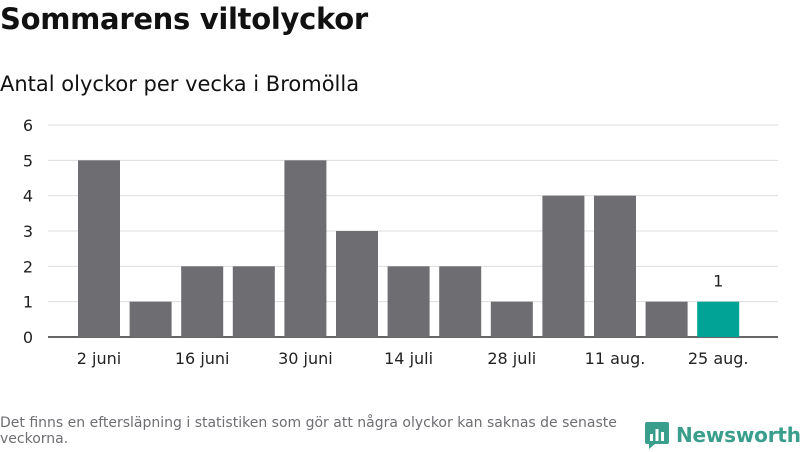 The width and height of the screenshot is (800, 452). What do you see at coordinates (718, 358) in the screenshot?
I see `x-tick-label: 25 aug.` at bounding box center [718, 358].